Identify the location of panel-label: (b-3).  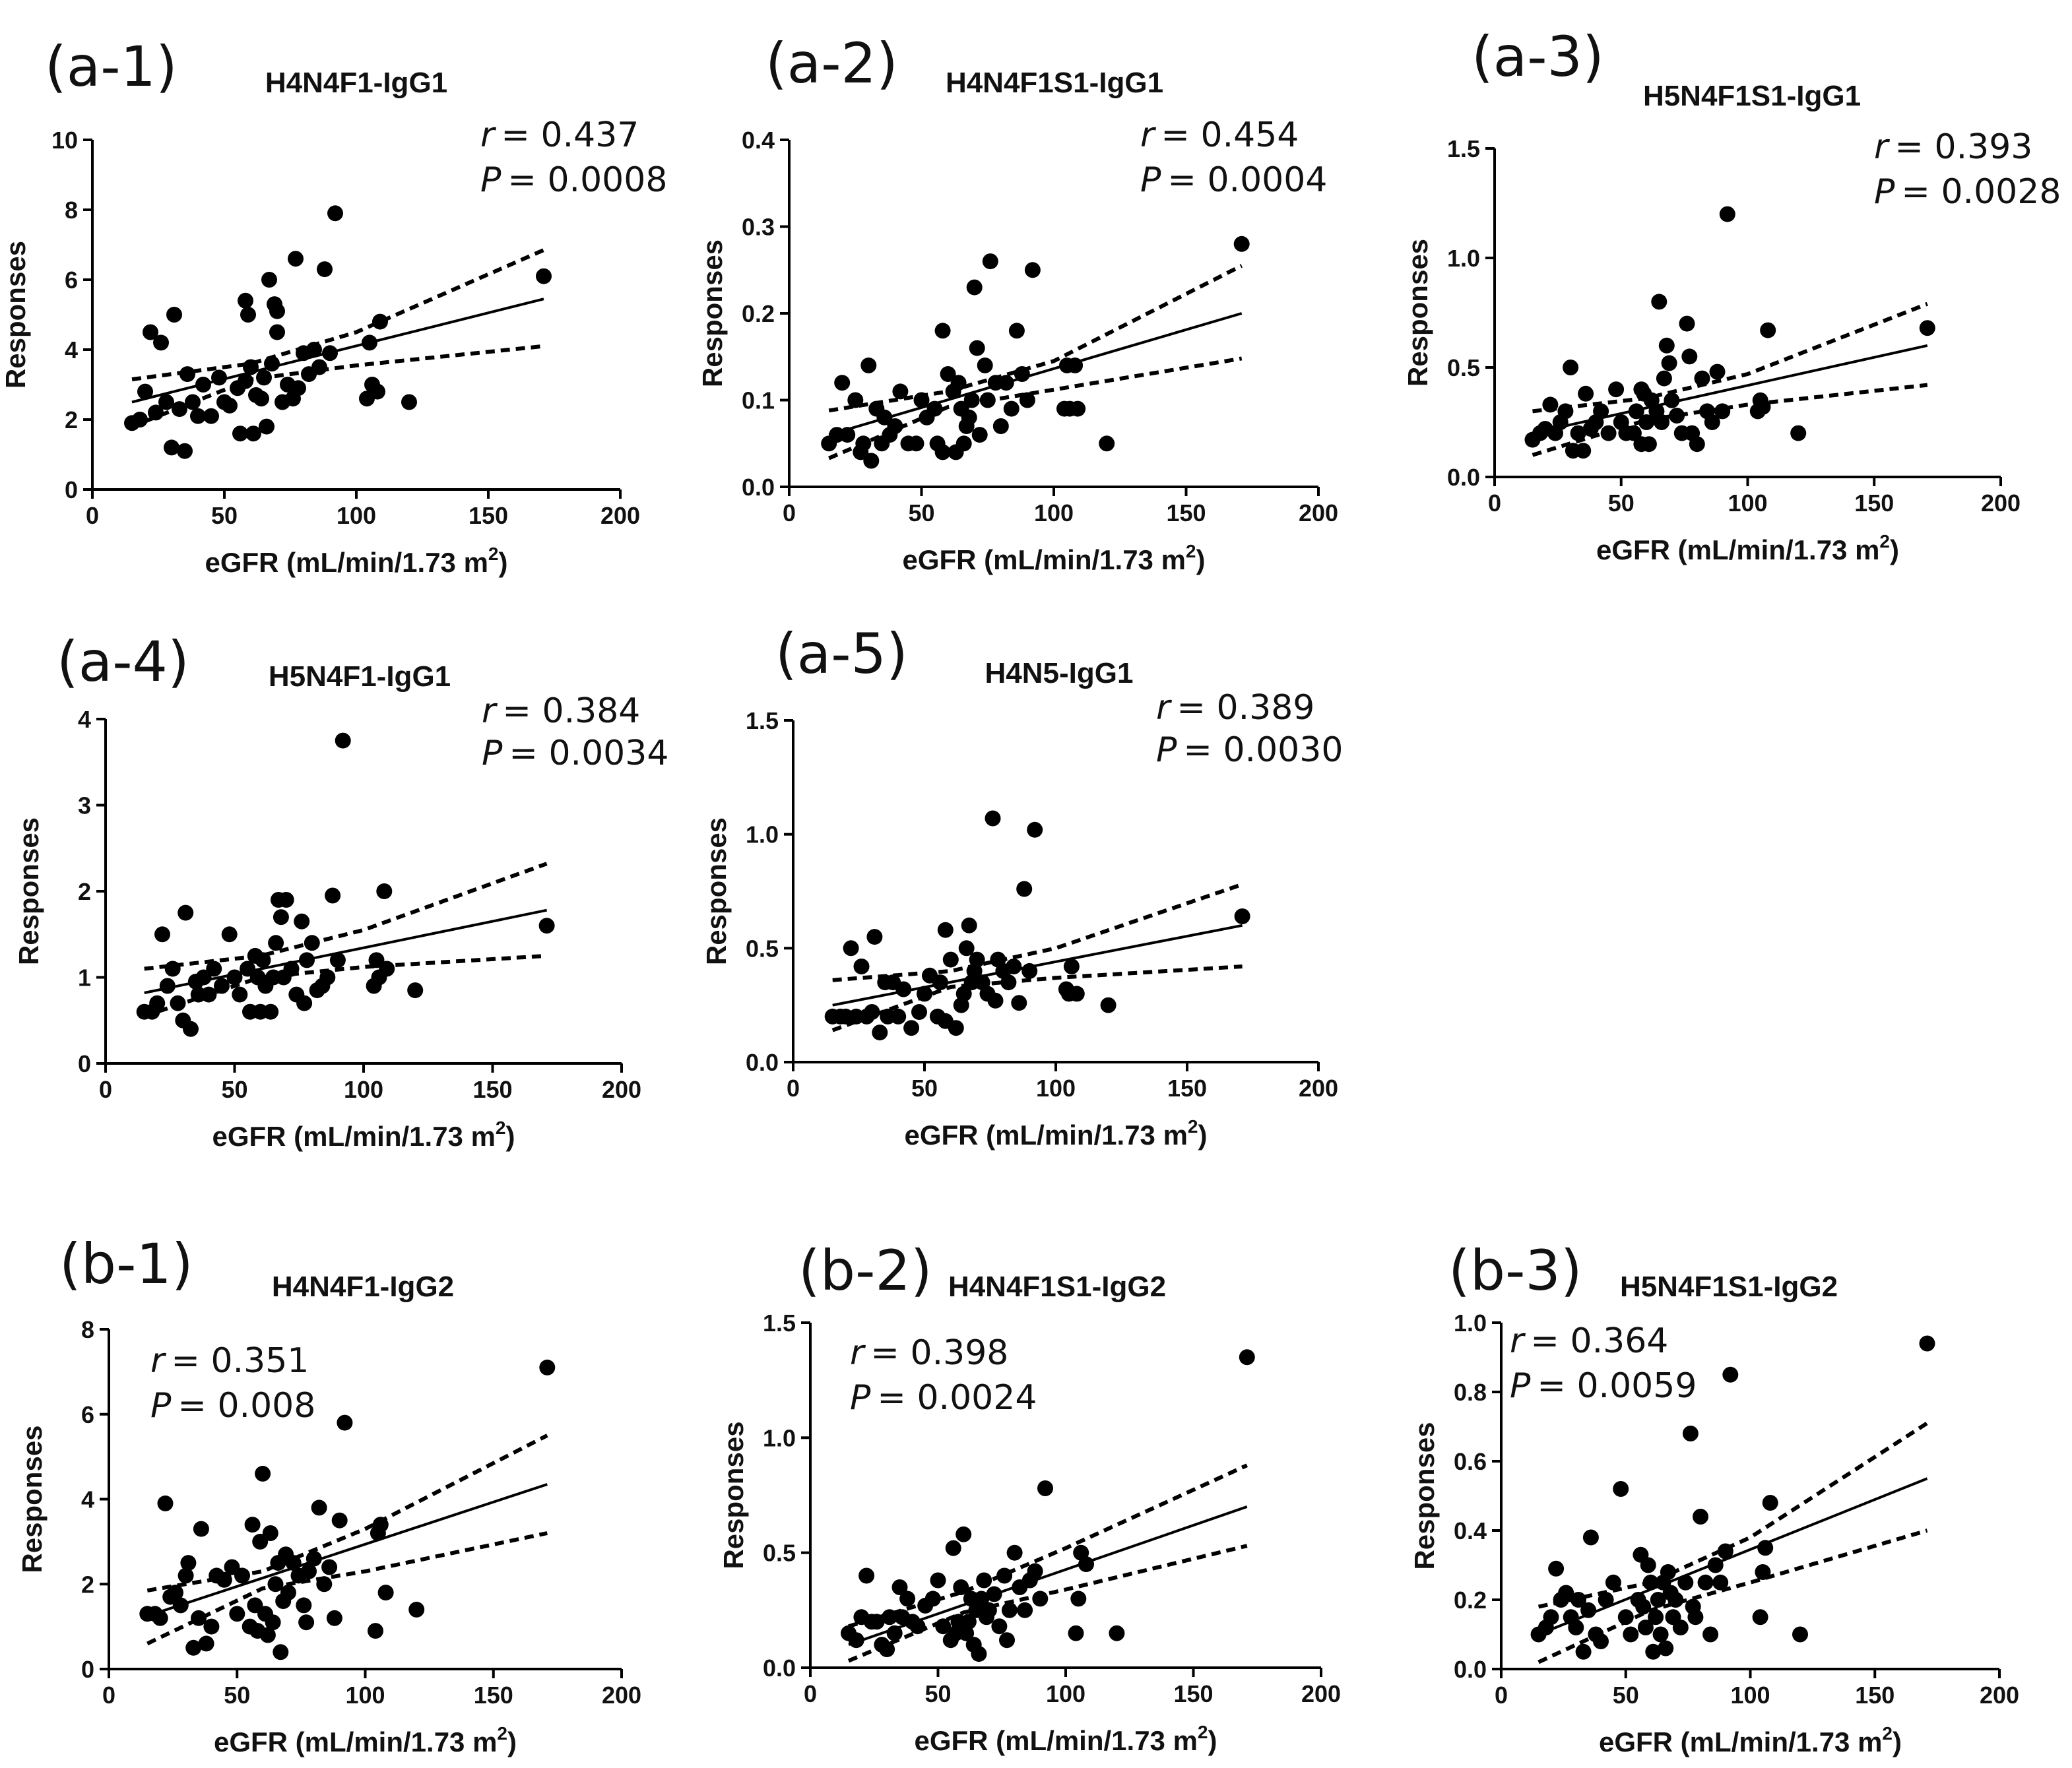
(1515, 1270).